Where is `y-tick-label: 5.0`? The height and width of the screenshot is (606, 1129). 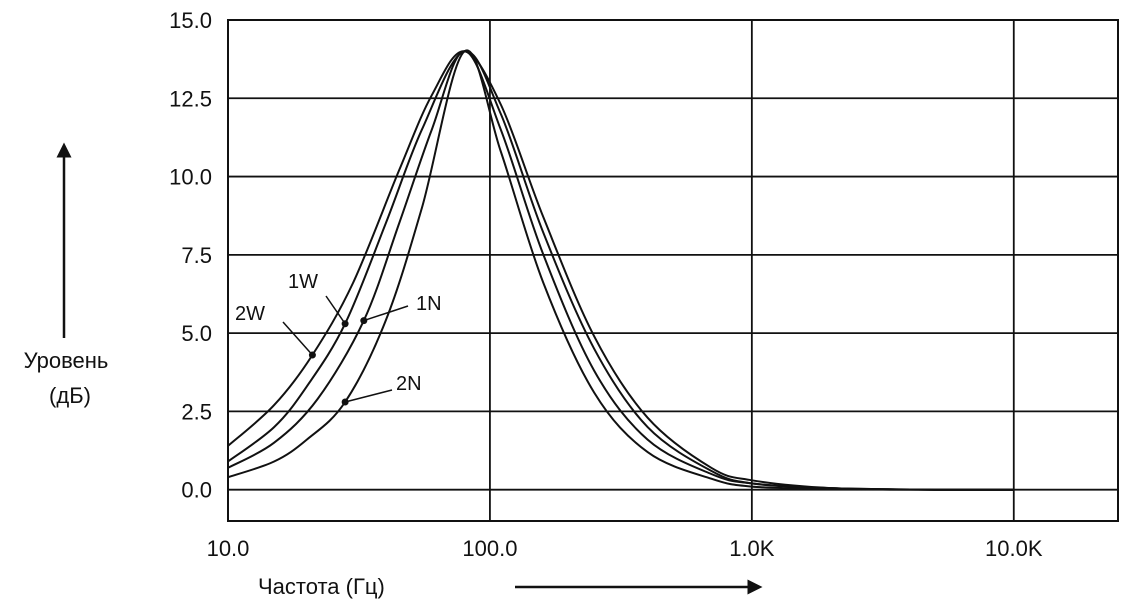 y-tick-label: 5.0 is located at coordinates (196, 333).